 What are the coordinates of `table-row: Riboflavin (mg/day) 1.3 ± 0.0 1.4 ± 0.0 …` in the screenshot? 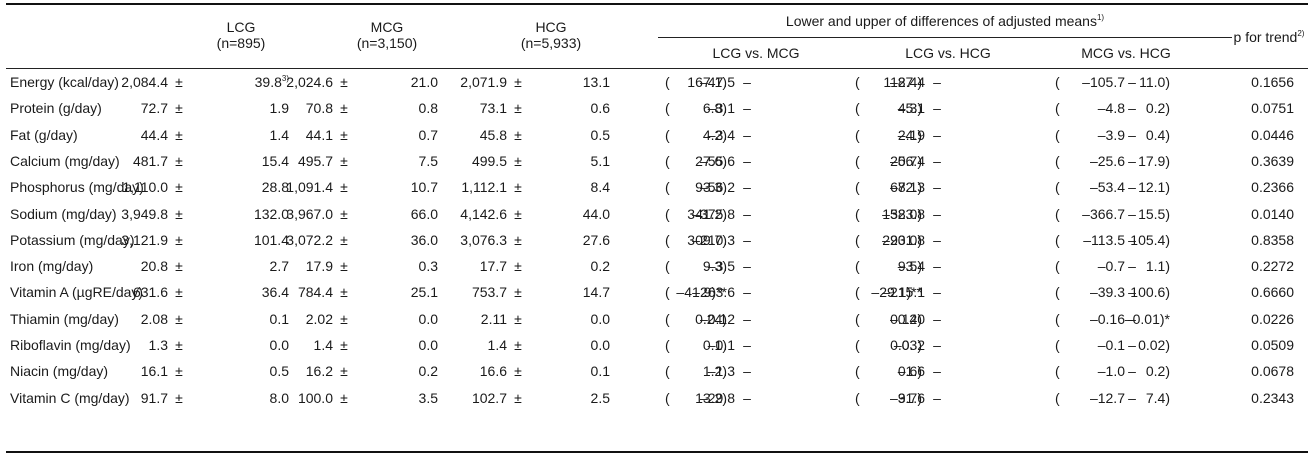 It's located at (657, 345).